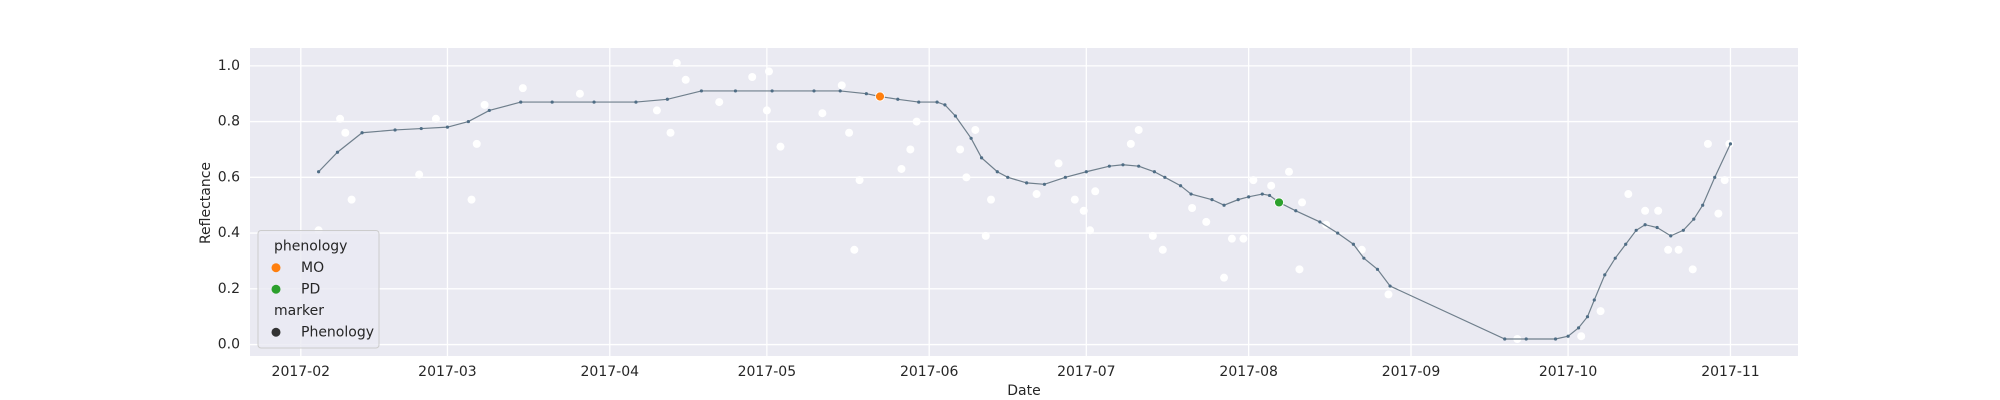 The image size is (2000, 400). I want to click on legend: phenology MO PD marker Phenology, so click(318, 289).